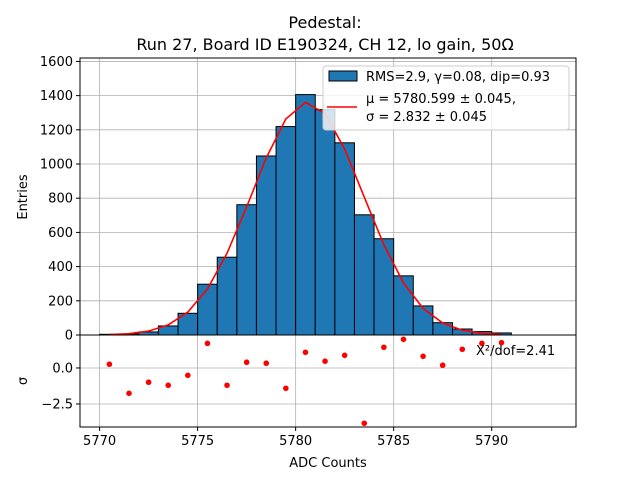  I want to click on residual-points, so click(305, 381).